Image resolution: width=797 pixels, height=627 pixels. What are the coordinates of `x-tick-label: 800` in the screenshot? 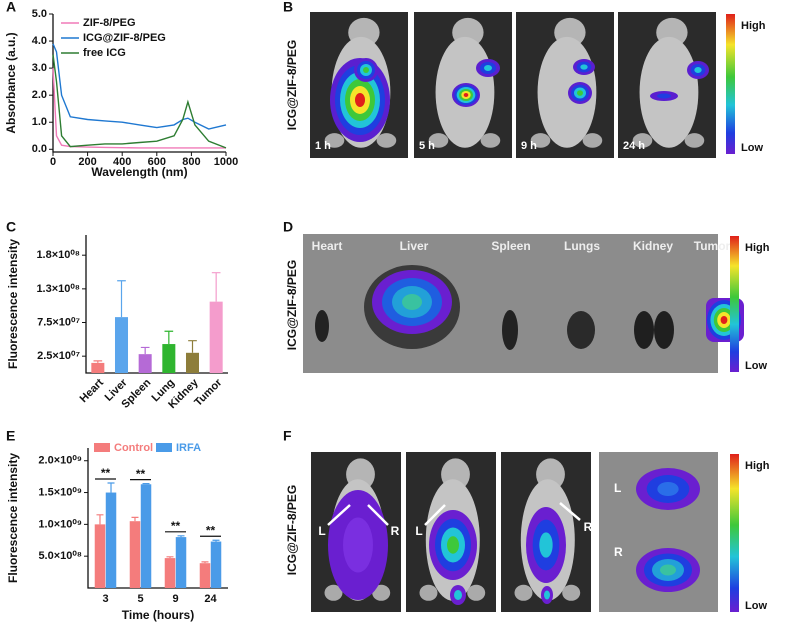 It's located at (191, 162).